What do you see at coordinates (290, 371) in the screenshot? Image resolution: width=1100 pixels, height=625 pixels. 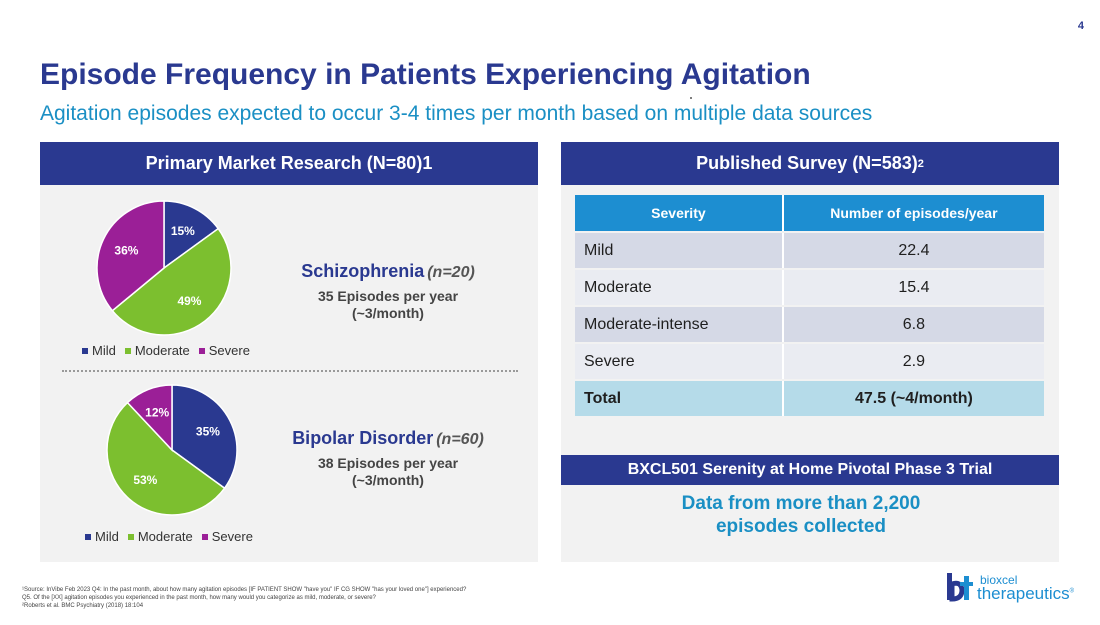 I see `panel-divider` at bounding box center [290, 371].